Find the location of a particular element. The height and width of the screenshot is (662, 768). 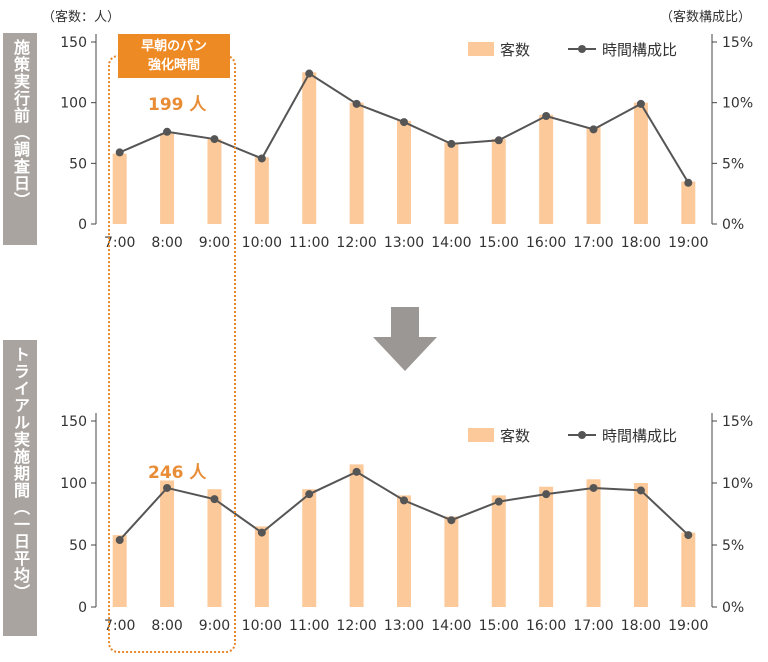

side-label-before: 施策実行前（調査日） is located at coordinates (20, 139).